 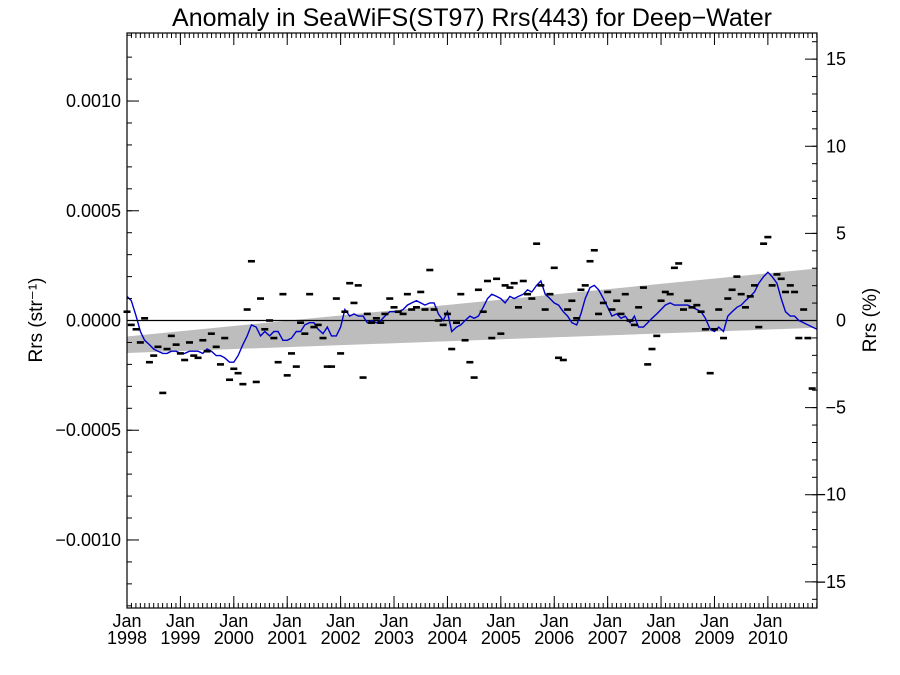 I want to click on y2-tick-label: −15, so click(x=830, y=582).